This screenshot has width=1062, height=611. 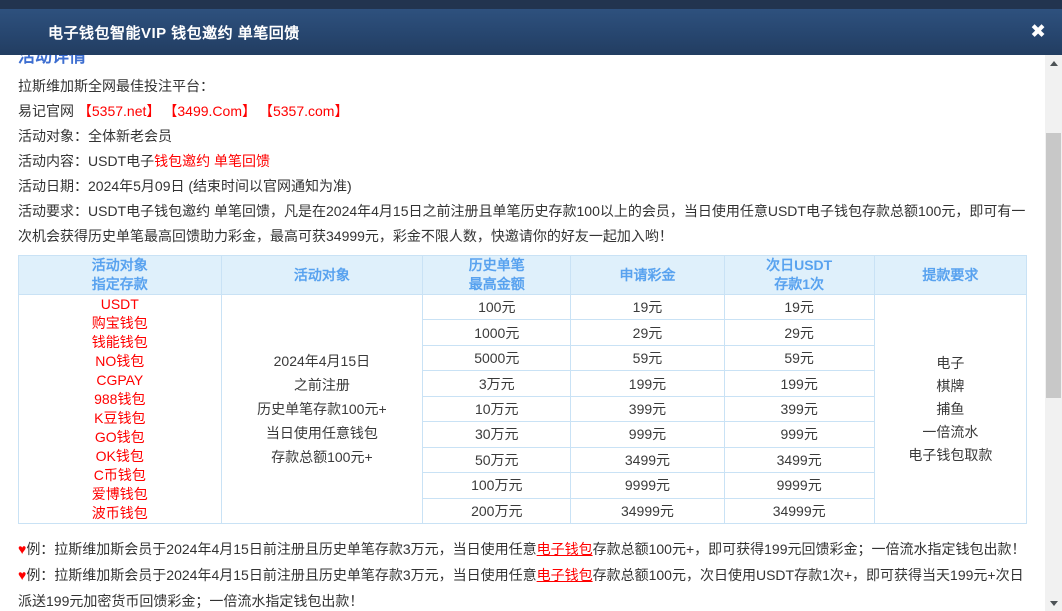 I want to click on wallet-name: OK钱包, so click(x=119, y=456).